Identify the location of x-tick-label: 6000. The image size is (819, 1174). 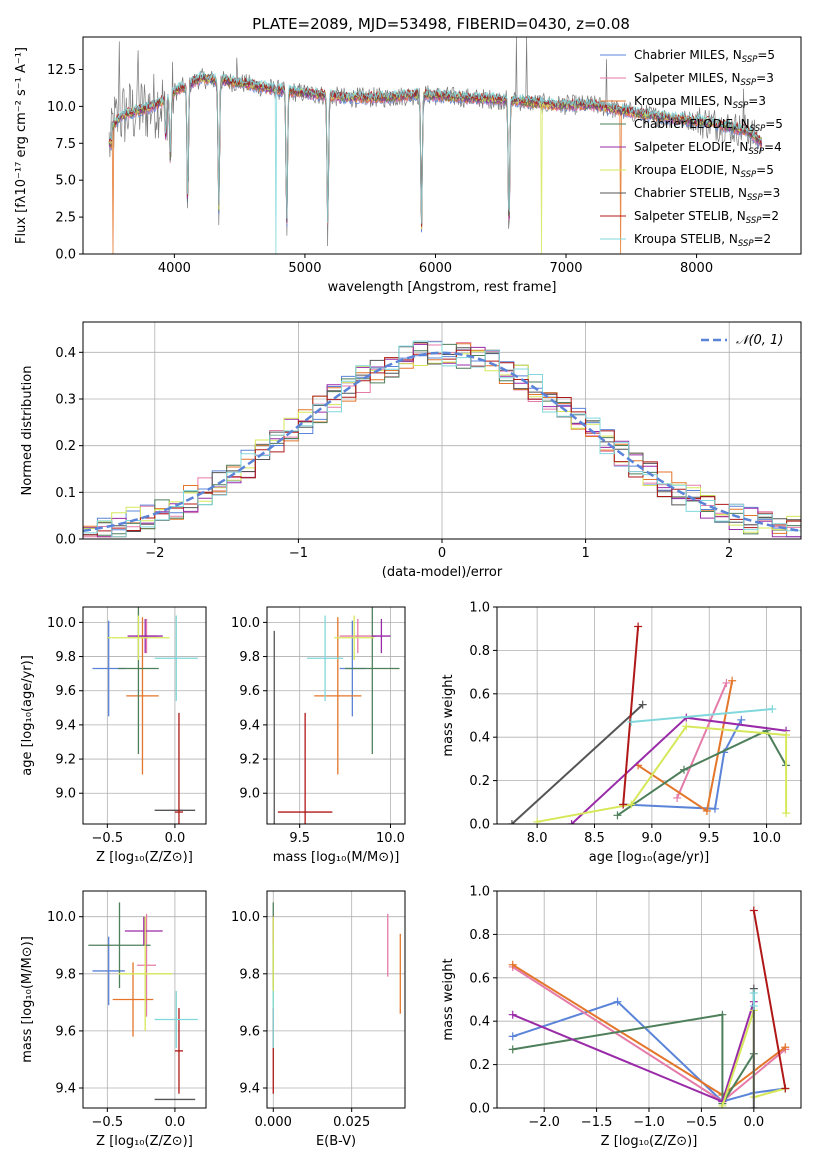
(435, 268).